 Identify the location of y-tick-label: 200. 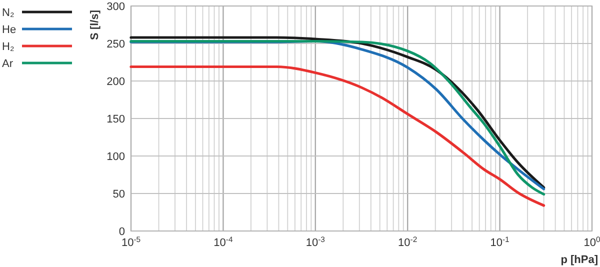
(115, 82).